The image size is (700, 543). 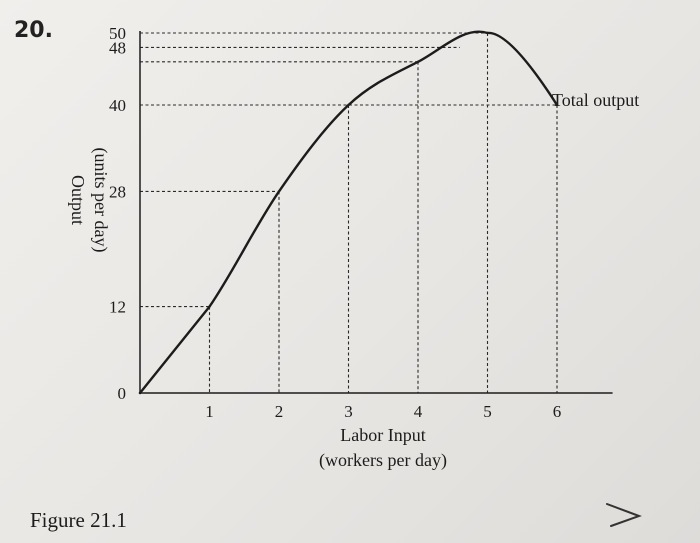 What do you see at coordinates (348, 411) in the screenshot?
I see `x-tick-label: 3` at bounding box center [348, 411].